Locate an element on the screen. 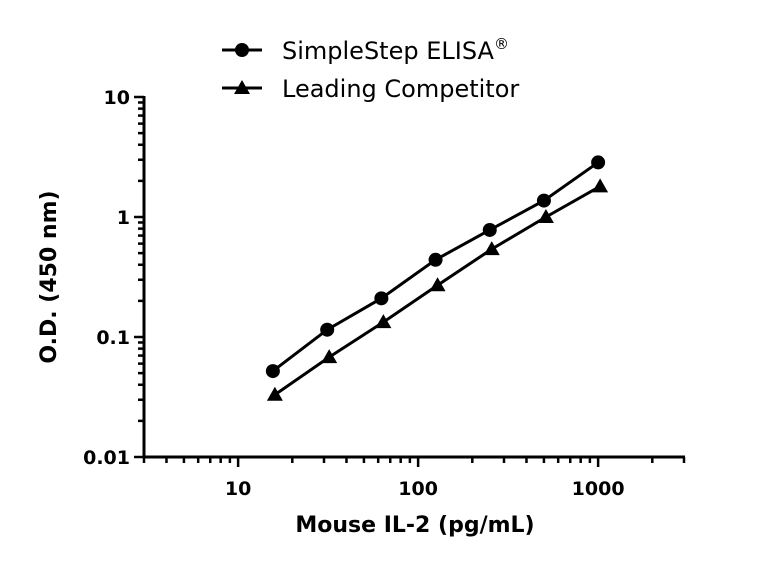  legend-label-2: Leading Competitor is located at coordinates (400, 89).